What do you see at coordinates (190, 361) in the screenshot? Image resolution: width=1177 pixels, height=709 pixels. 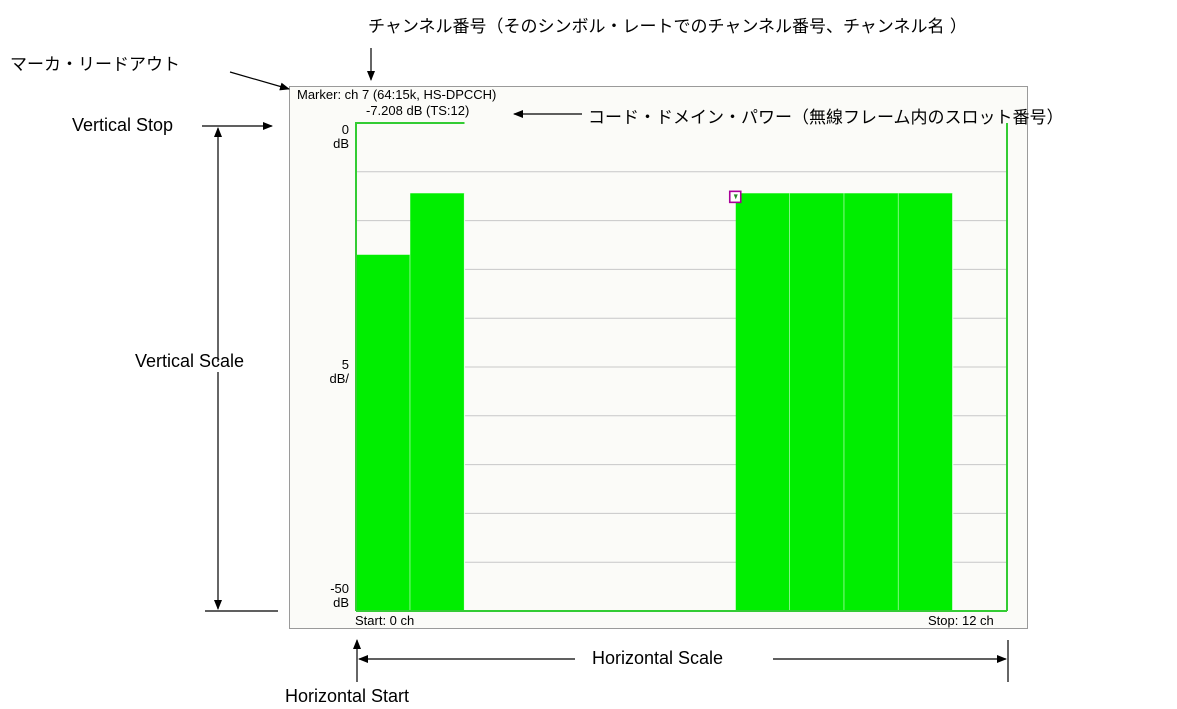 I see `callout-vertical-scale: Vertical Scale` at bounding box center [190, 361].